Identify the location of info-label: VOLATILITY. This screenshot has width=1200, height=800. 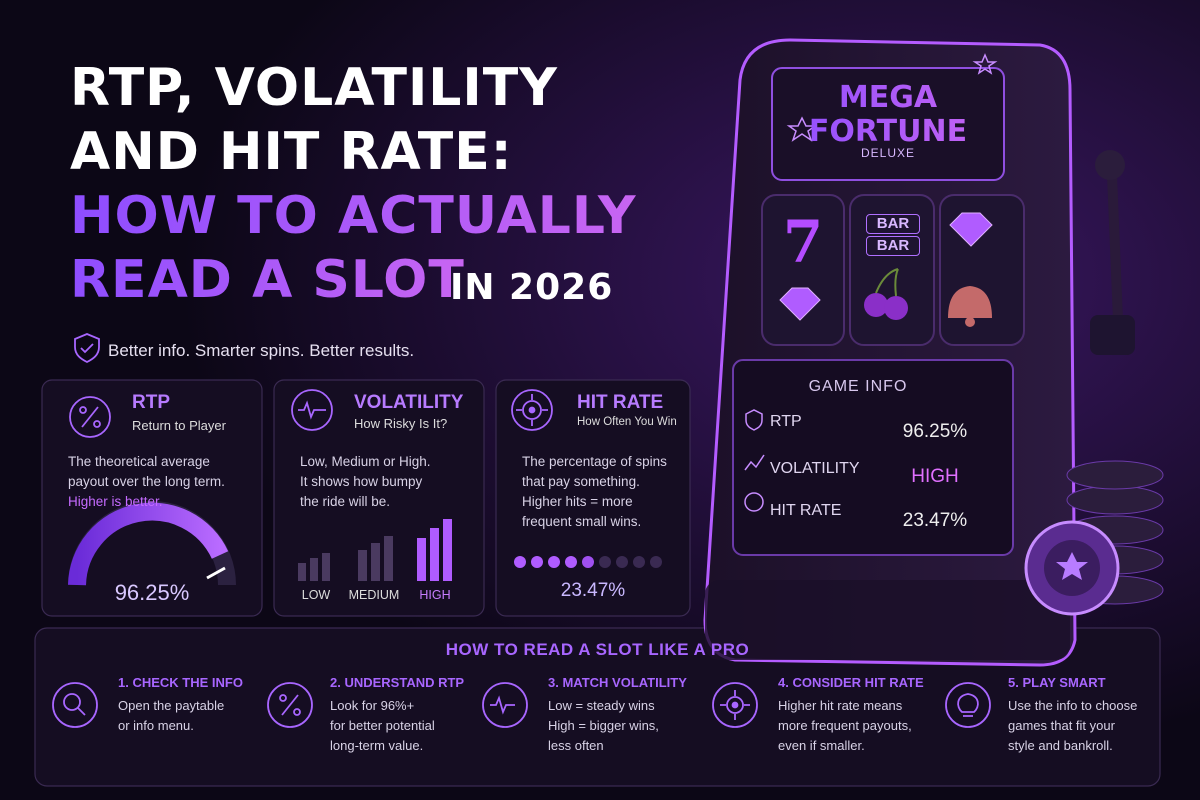
(815, 468).